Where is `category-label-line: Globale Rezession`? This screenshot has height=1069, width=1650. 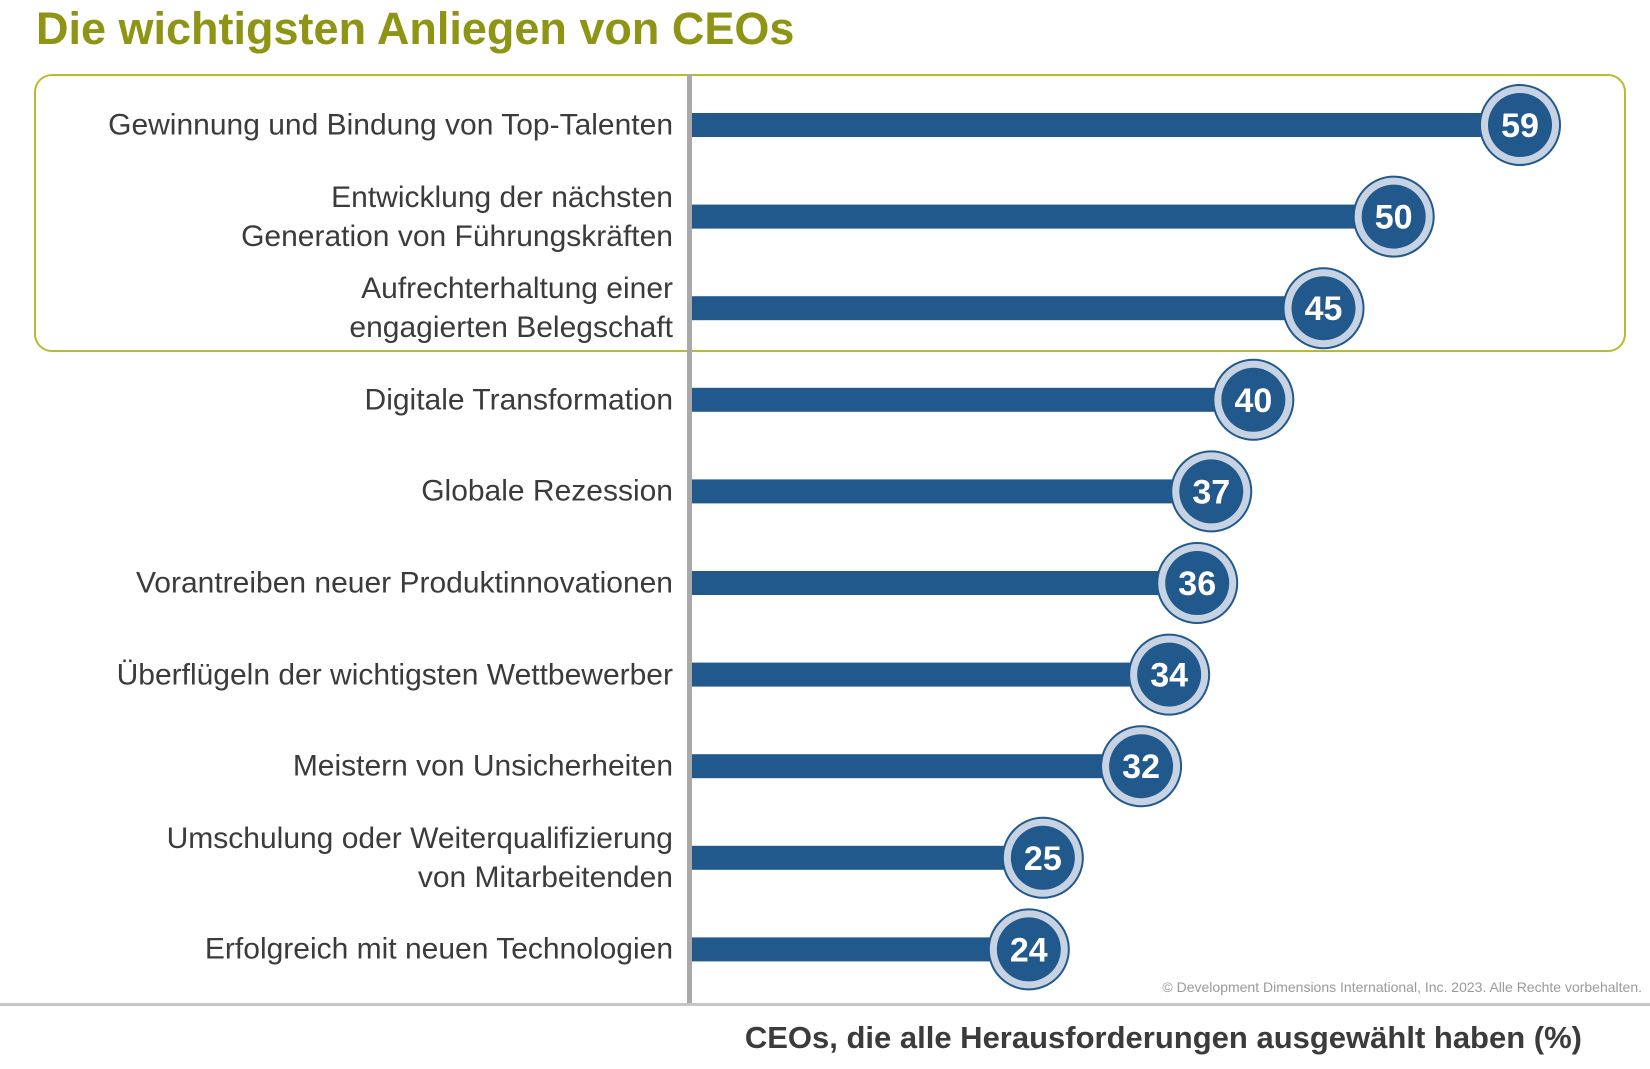
category-label-line: Globale Rezession is located at coordinates (547, 491).